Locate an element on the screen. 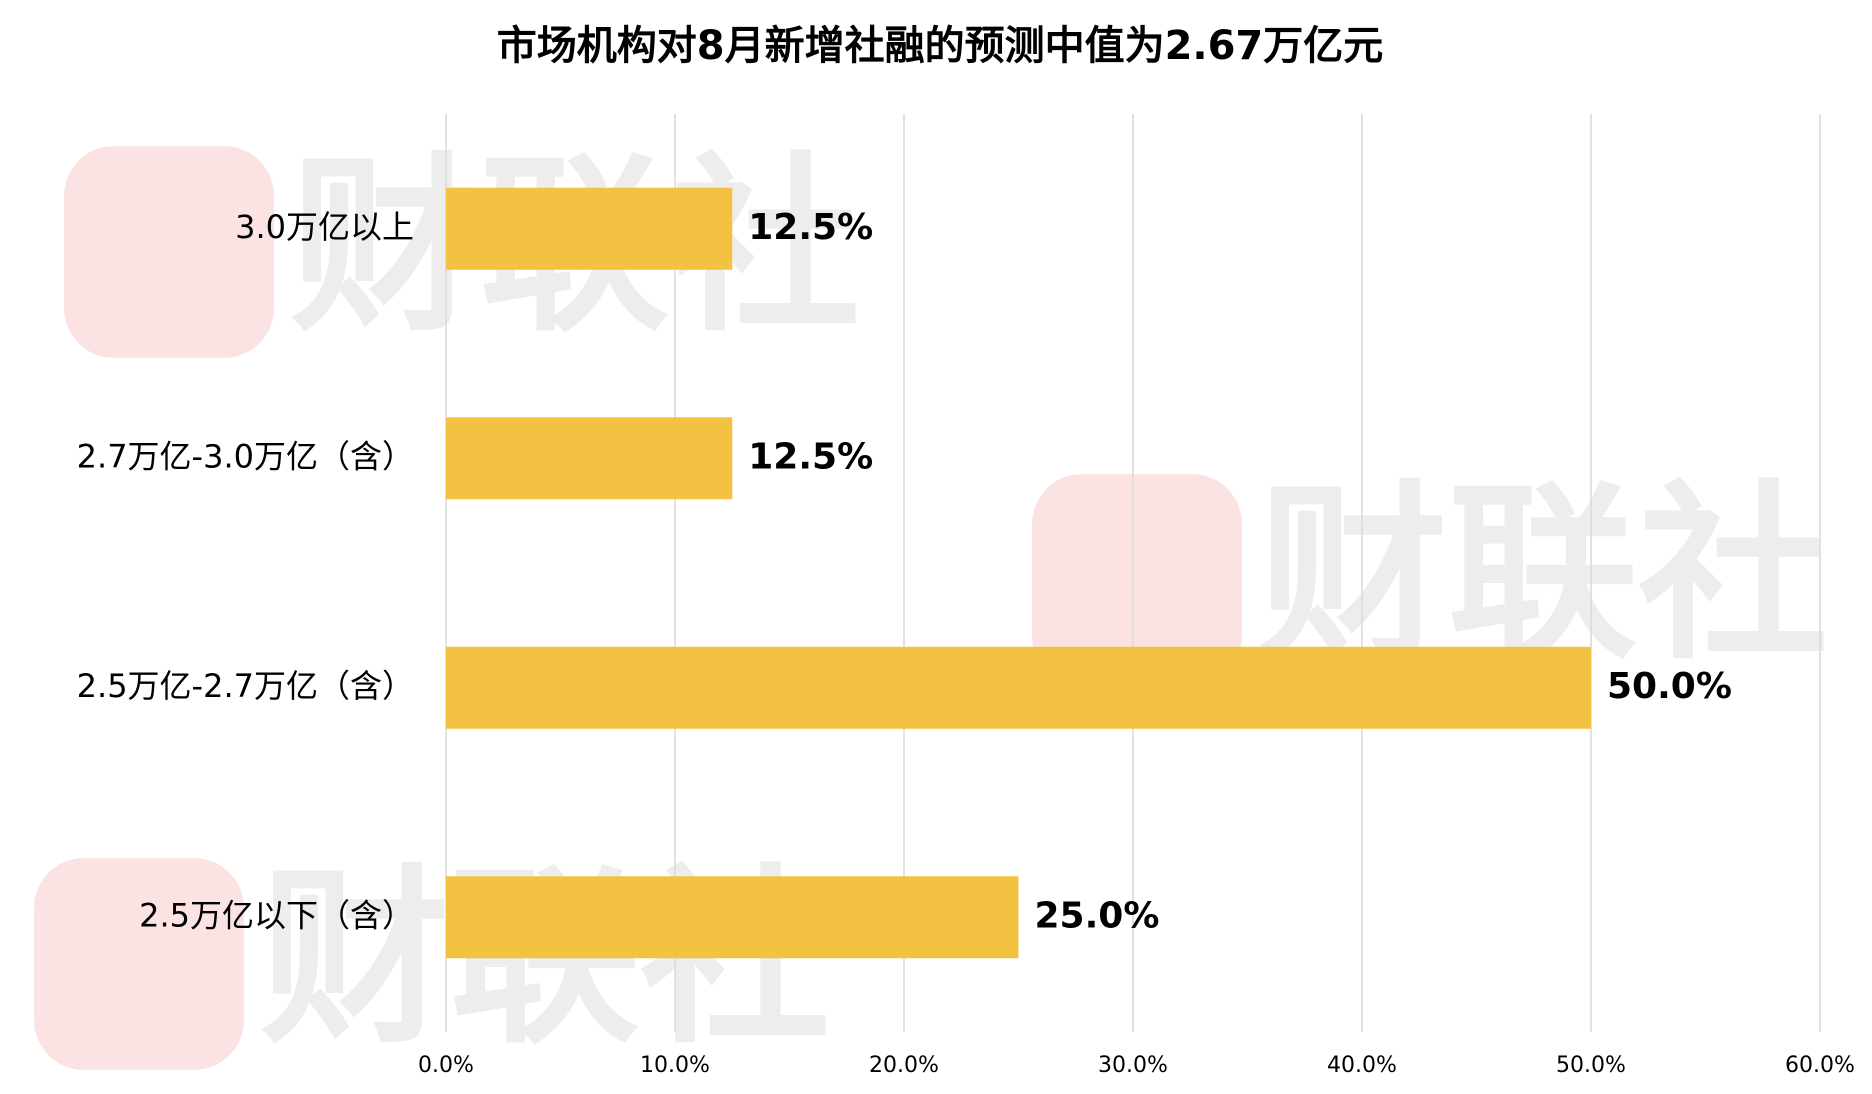  x-tick-label: 20.0% is located at coordinates (904, 1065).